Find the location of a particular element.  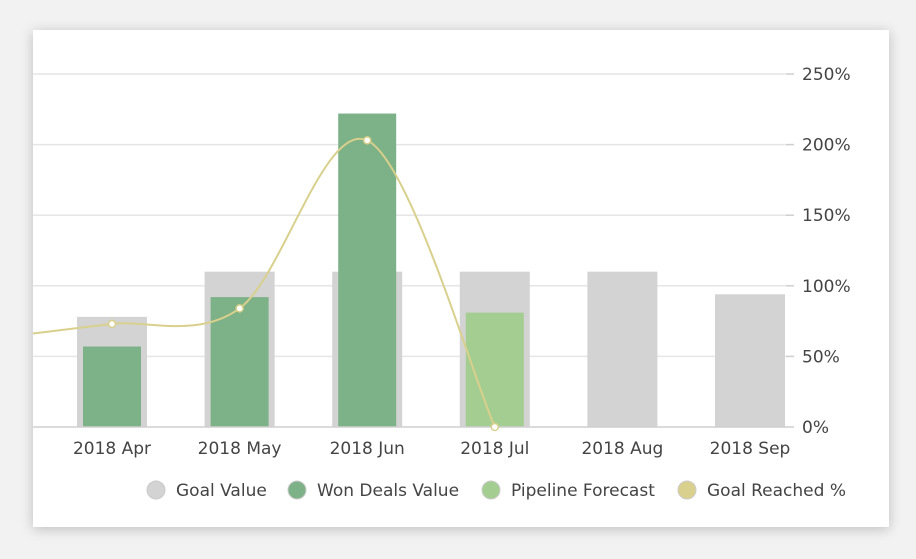

goal-value-bar-2018-sep is located at coordinates (750, 360).